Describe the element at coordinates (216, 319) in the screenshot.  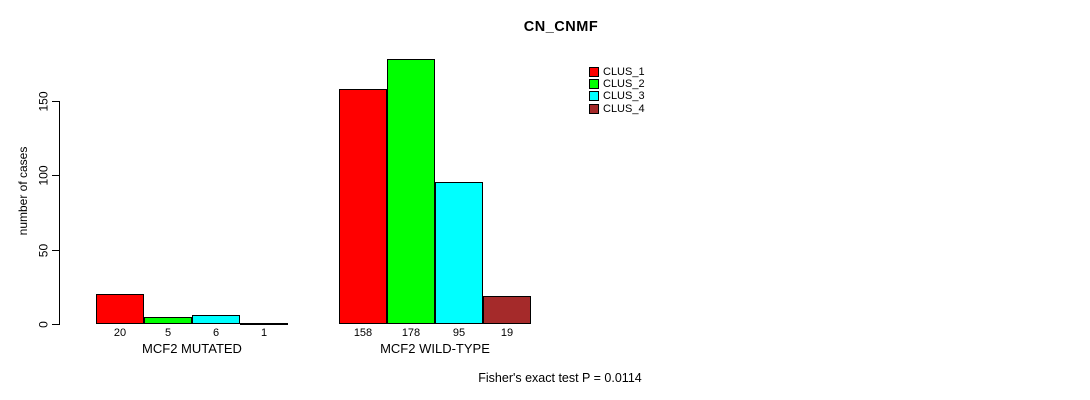
I see `bar-clus_3-mutated` at that location.